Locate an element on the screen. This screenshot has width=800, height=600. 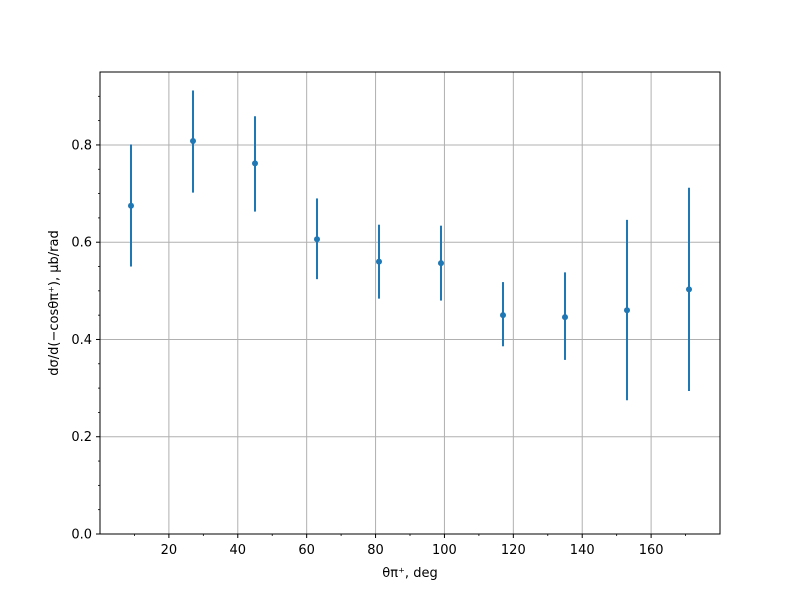
y-tick-label: 0.8 is located at coordinates (81, 145).